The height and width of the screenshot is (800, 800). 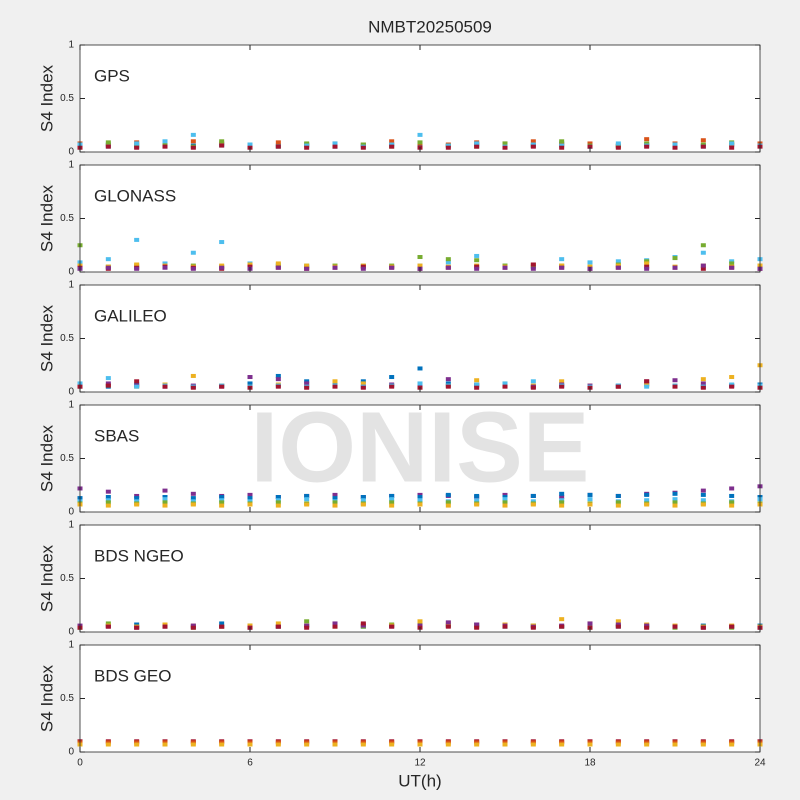 I want to click on y-tick-label: 0, so click(x=71, y=632).